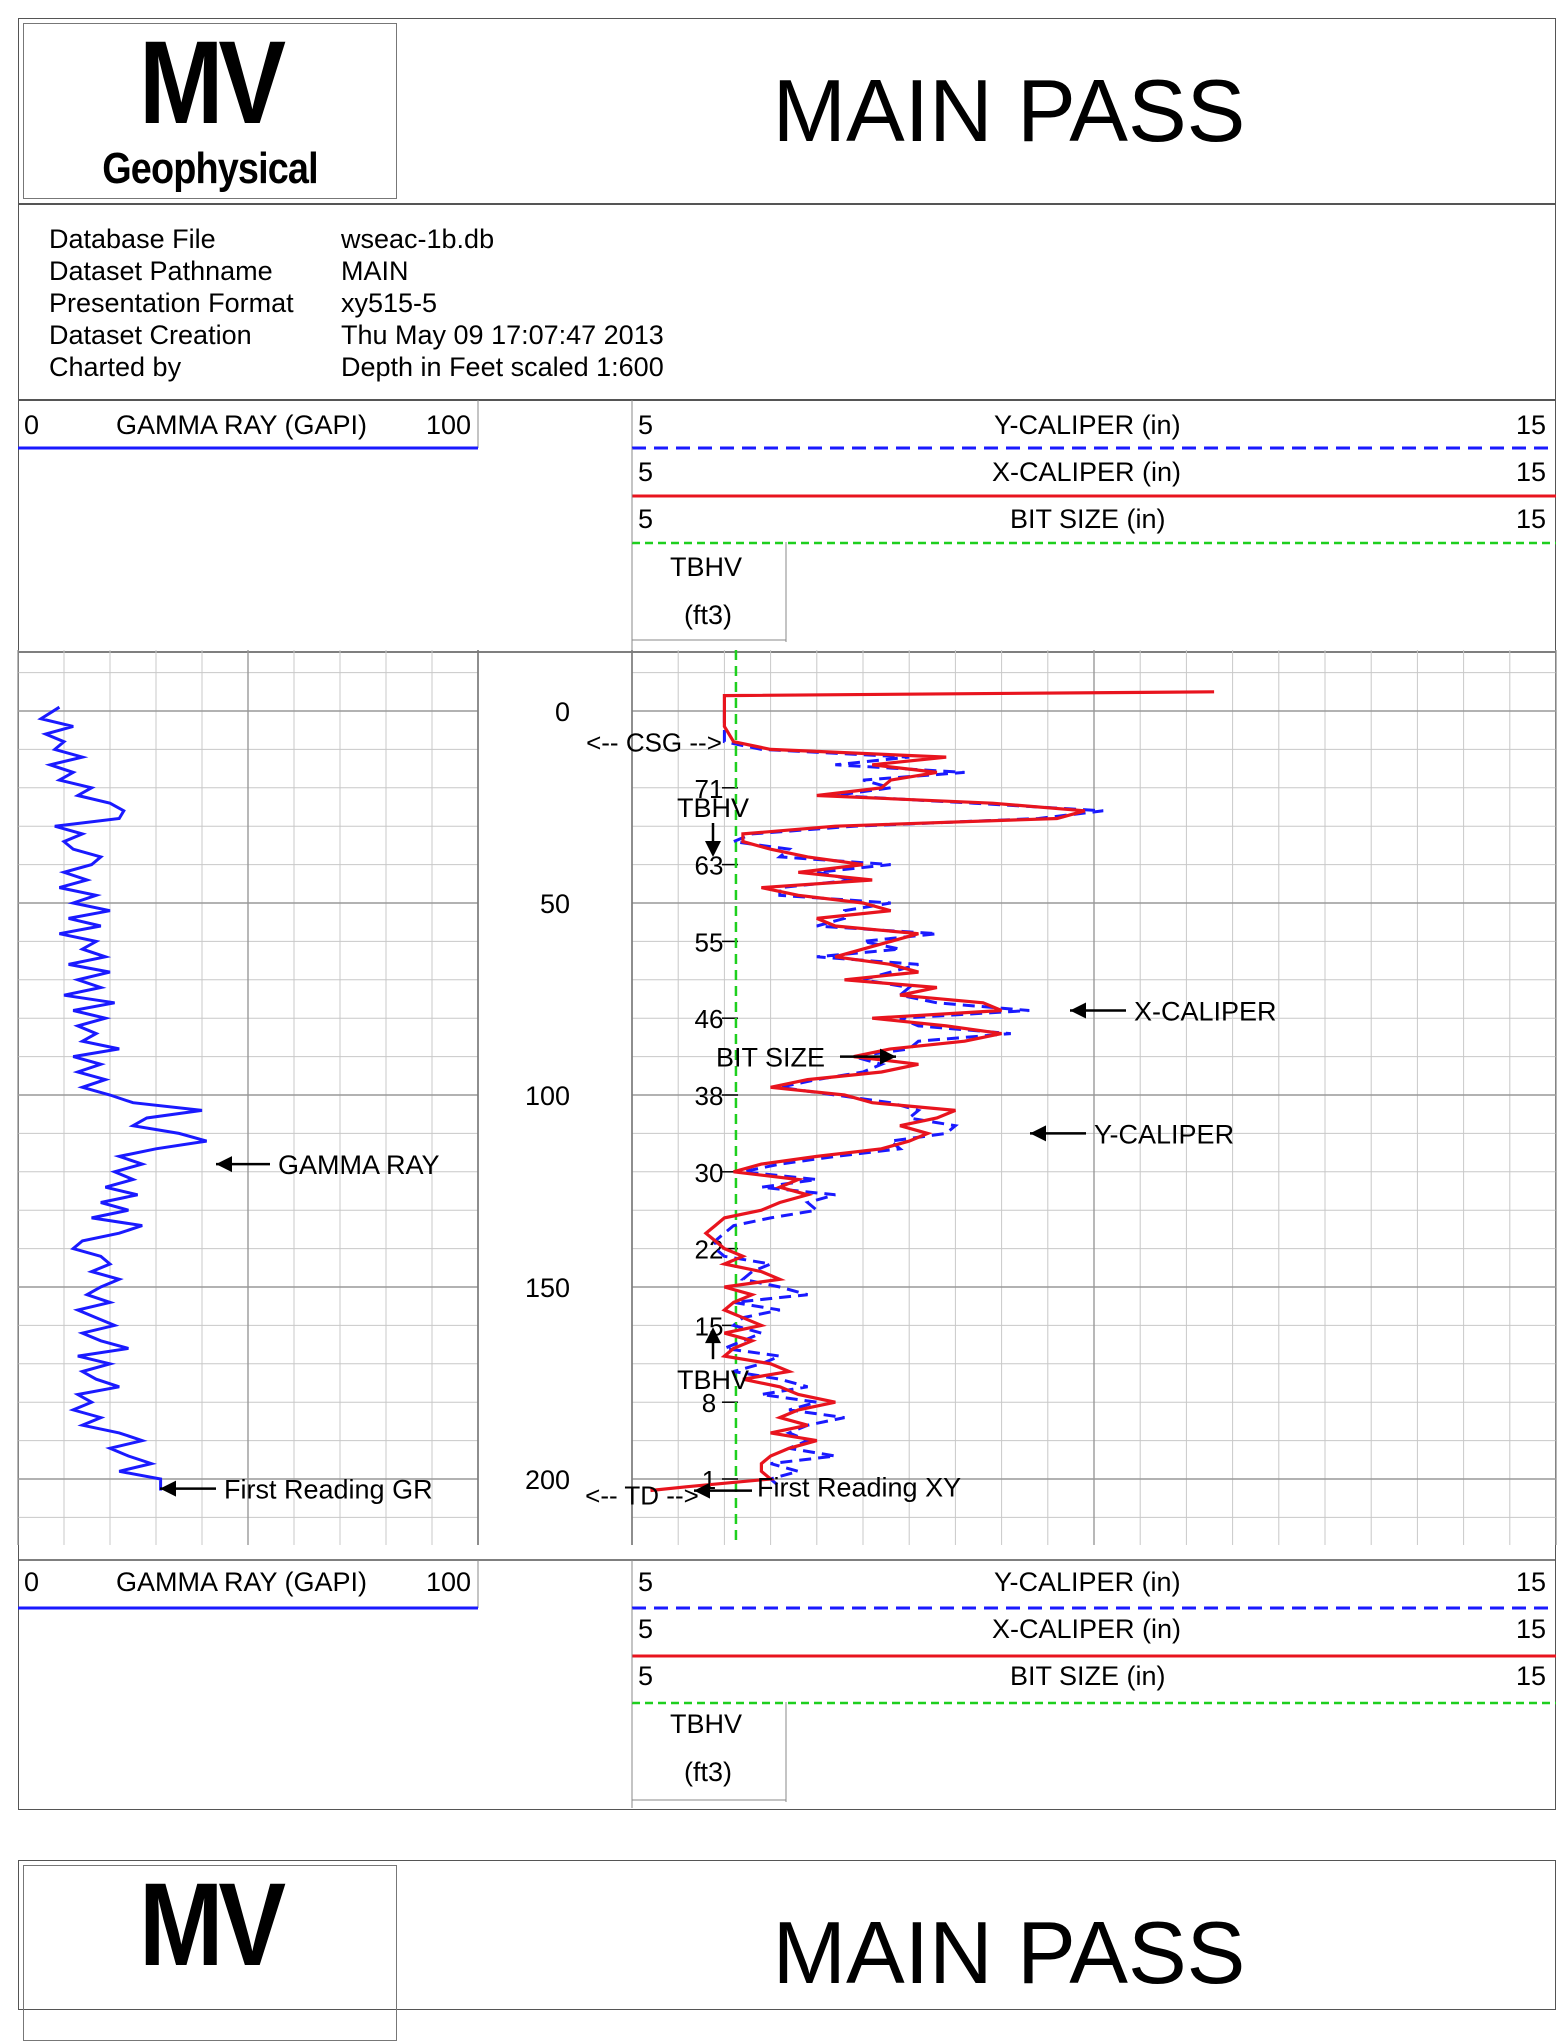  I want to click on info-label: Database File, so click(132, 239).